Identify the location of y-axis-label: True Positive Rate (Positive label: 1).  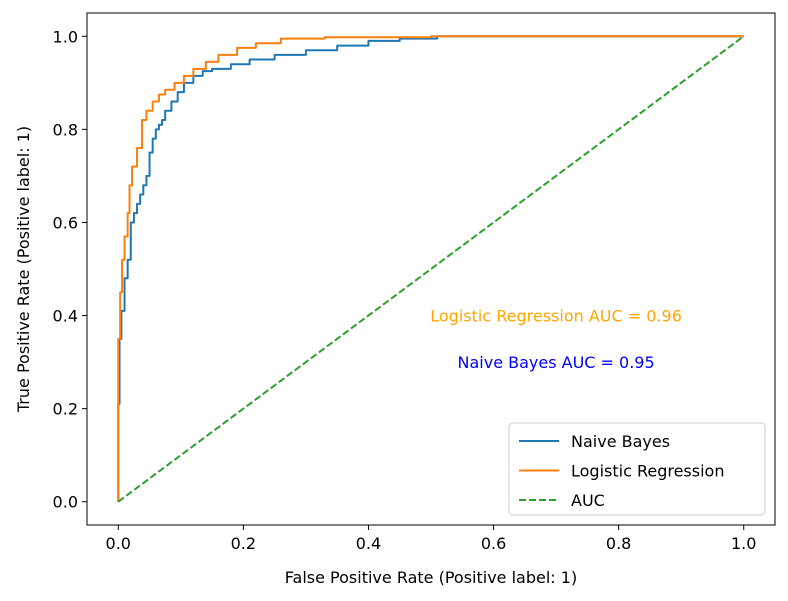
(23, 269).